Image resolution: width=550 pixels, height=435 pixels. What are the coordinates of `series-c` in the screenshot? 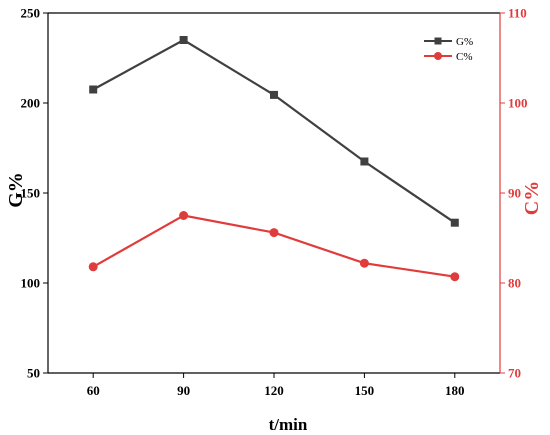 It's located at (274, 246).